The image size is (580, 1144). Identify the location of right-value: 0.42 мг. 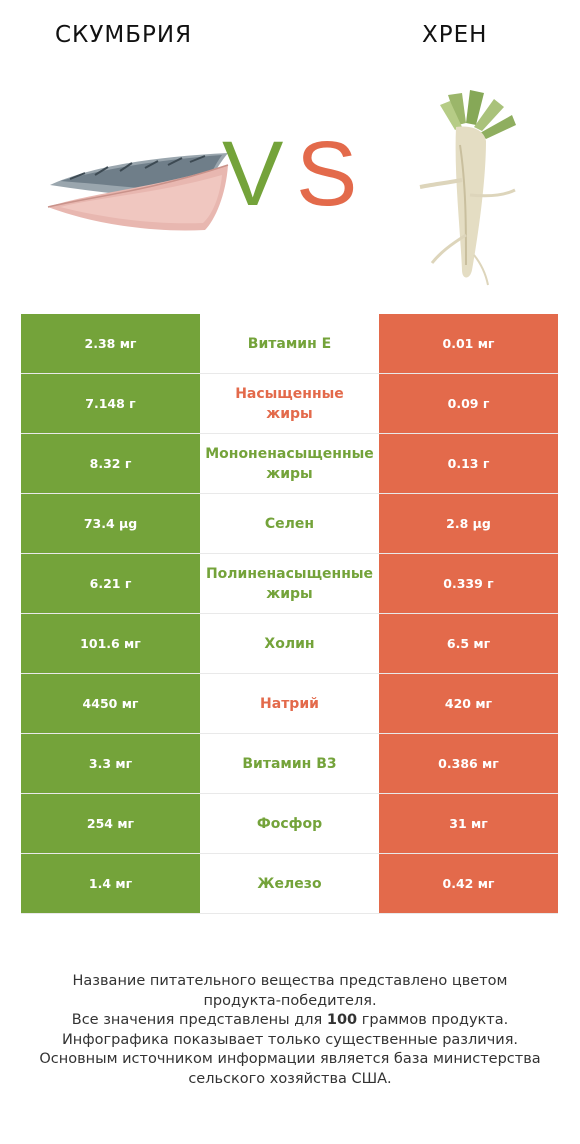
(468, 883).